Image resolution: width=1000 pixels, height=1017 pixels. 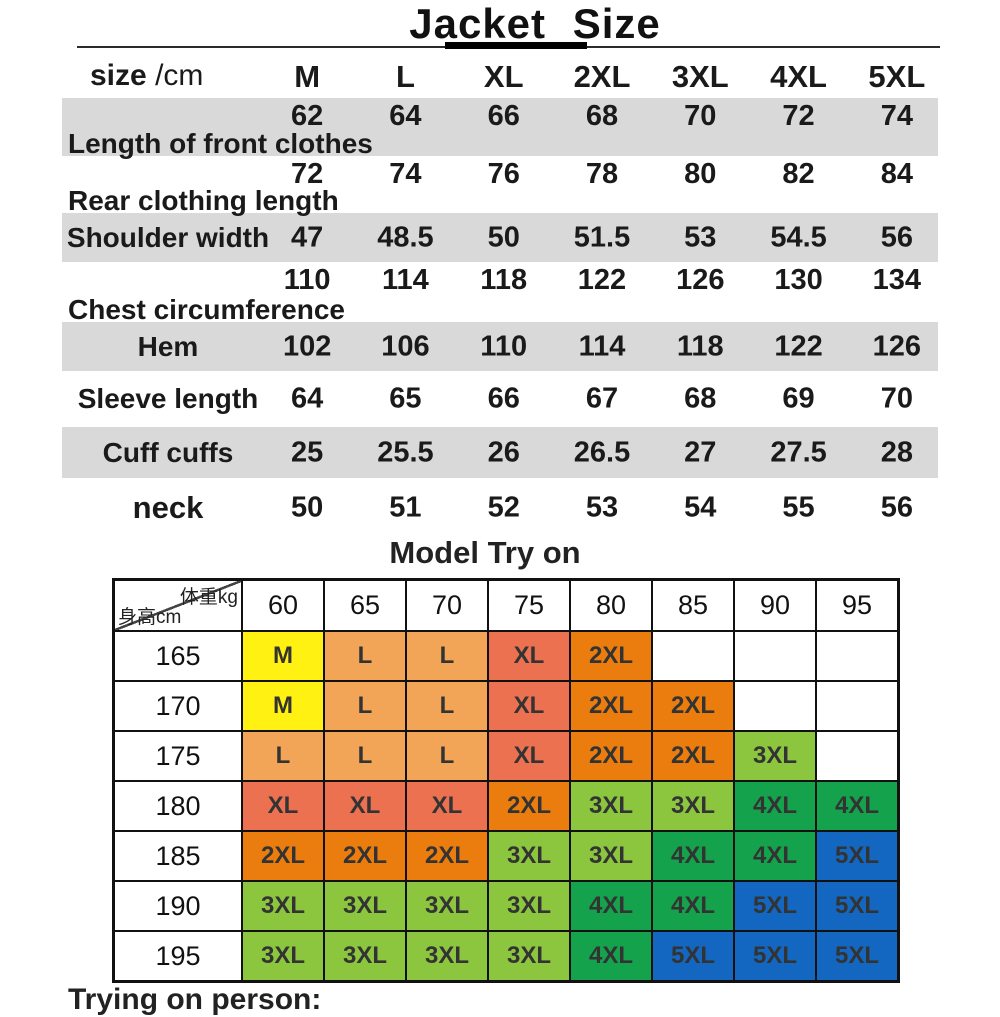 I want to click on size-value: 80, so click(x=700, y=174).